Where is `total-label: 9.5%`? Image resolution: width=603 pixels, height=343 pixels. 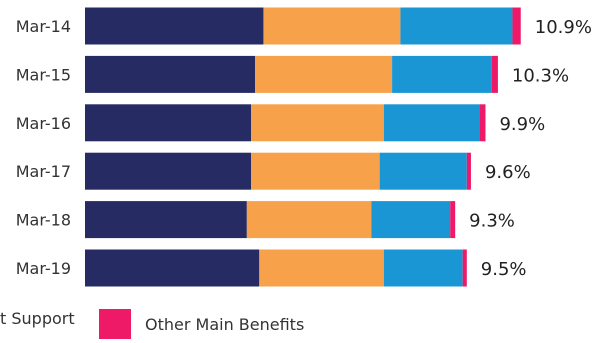
total-label: 9.5% is located at coordinates (504, 269).